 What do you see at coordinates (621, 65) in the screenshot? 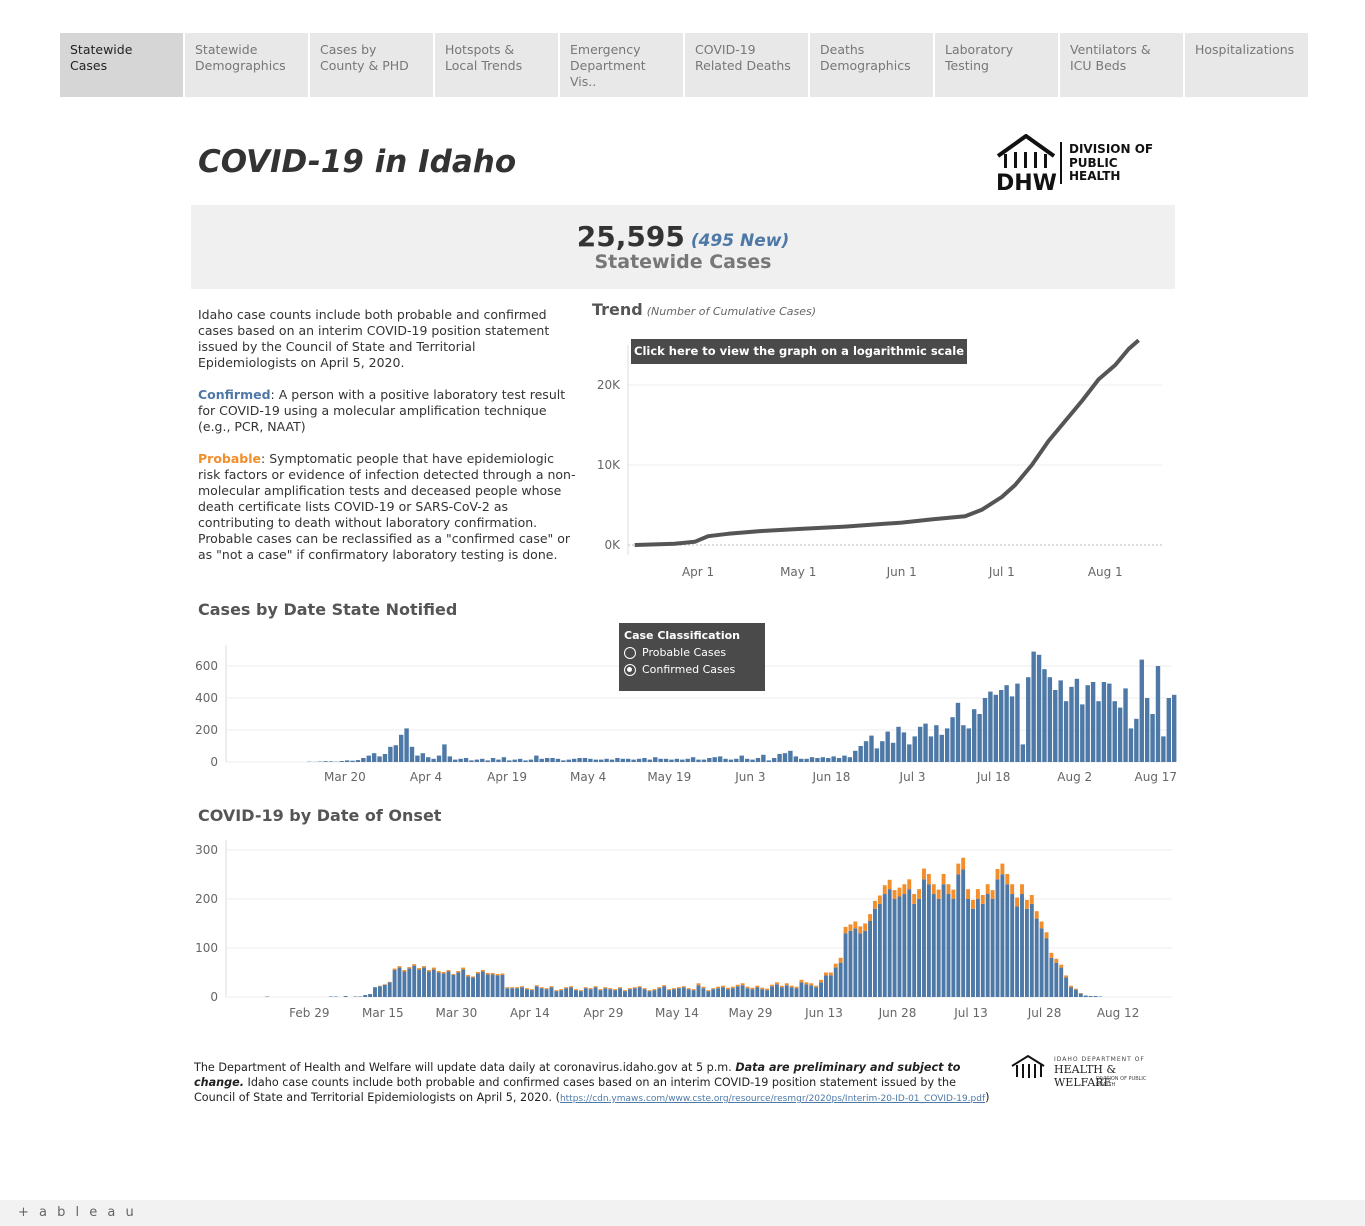
I see `tab-emergency-department: Emergency Department Vis..` at bounding box center [621, 65].